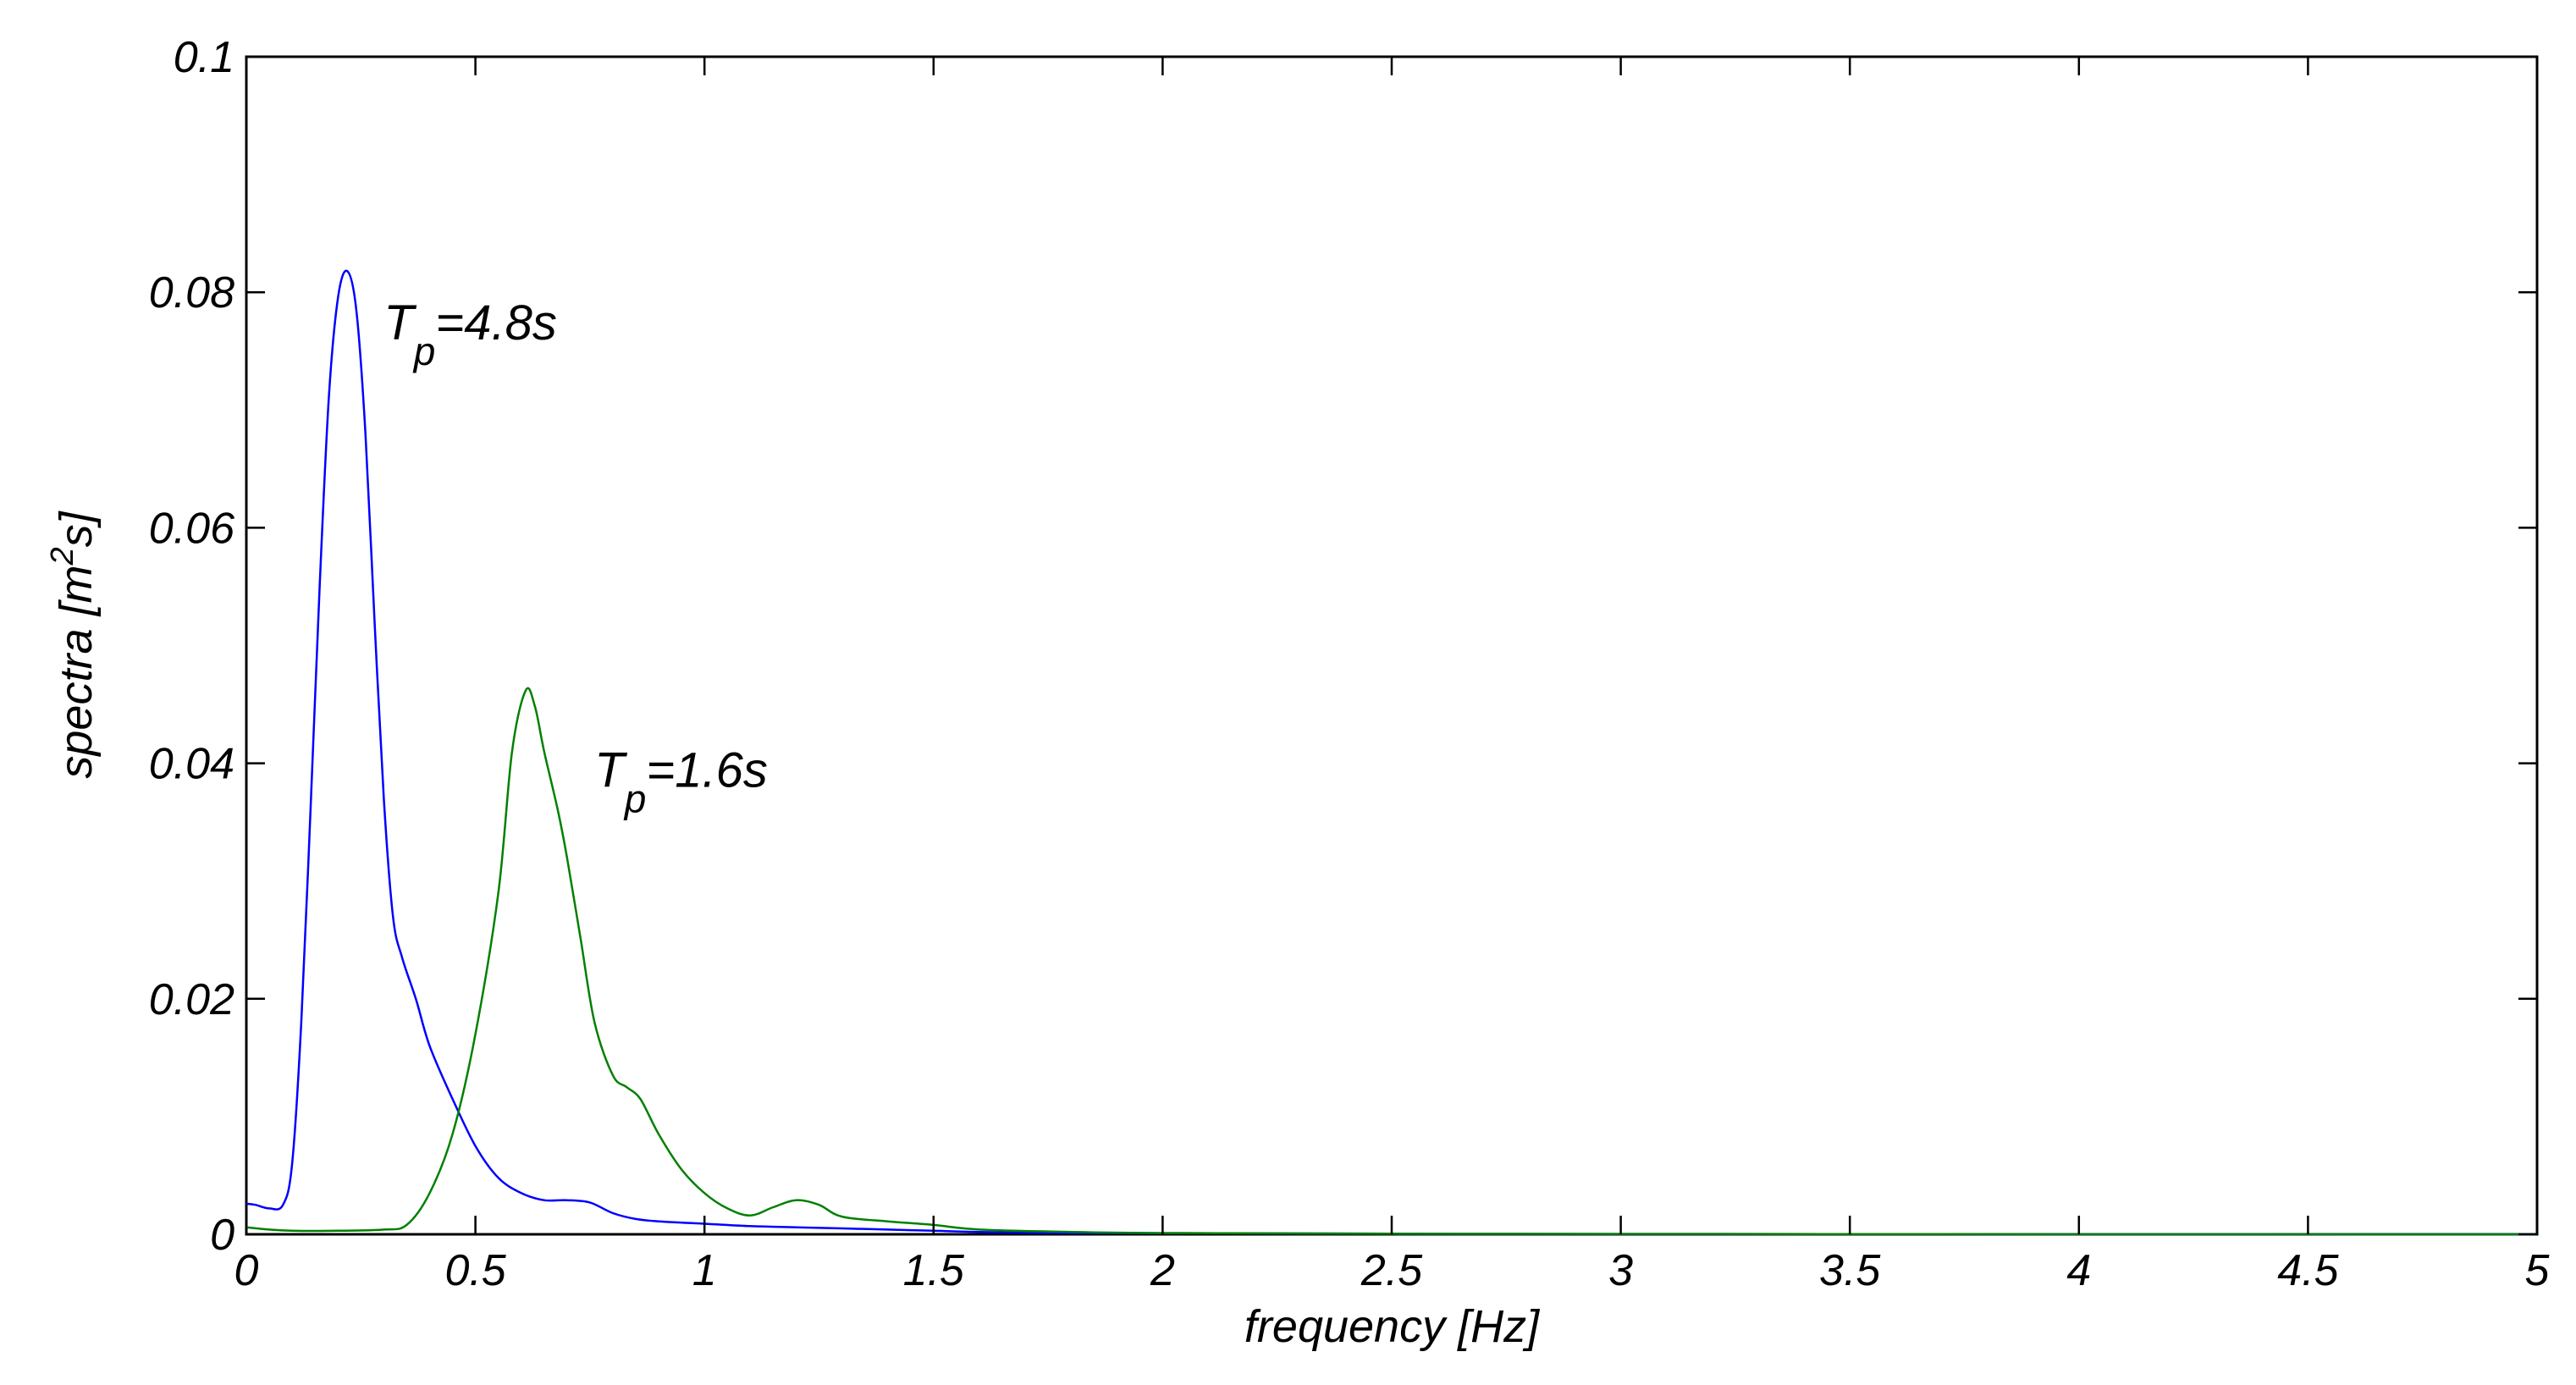 The image size is (2576, 1385). I want to click on x-axis-label: frequency [Hz], so click(1392, 1326).